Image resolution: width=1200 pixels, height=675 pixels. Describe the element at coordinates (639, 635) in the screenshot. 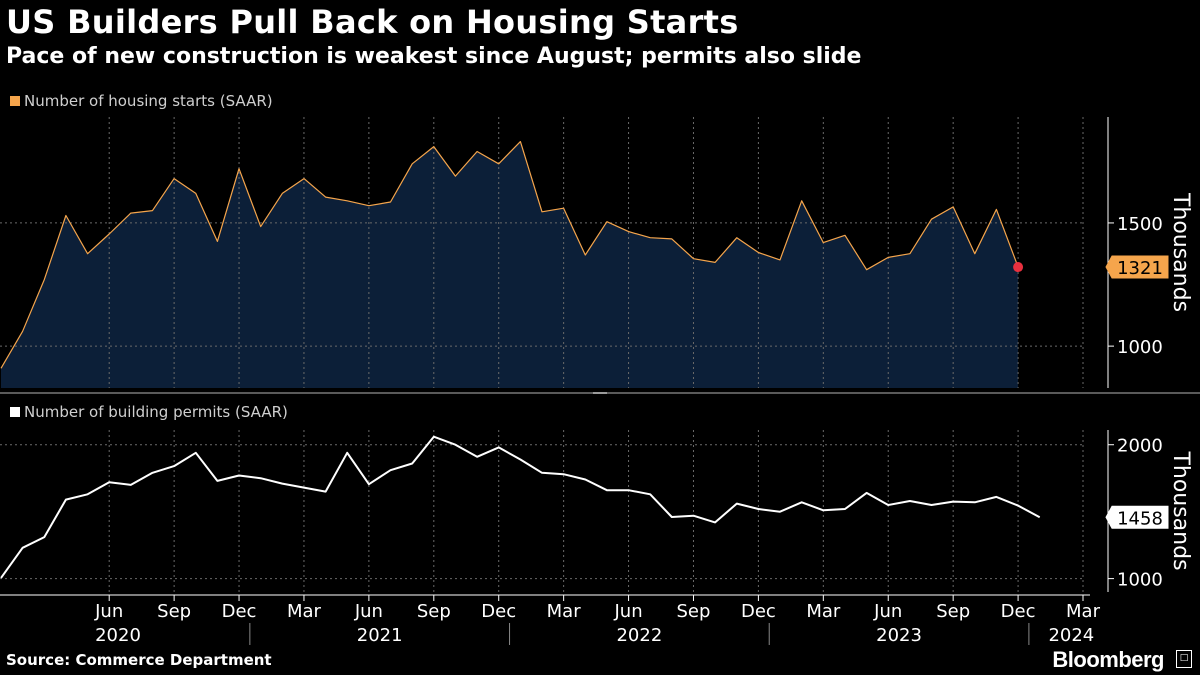

I see `x-year-label: 2022` at that location.